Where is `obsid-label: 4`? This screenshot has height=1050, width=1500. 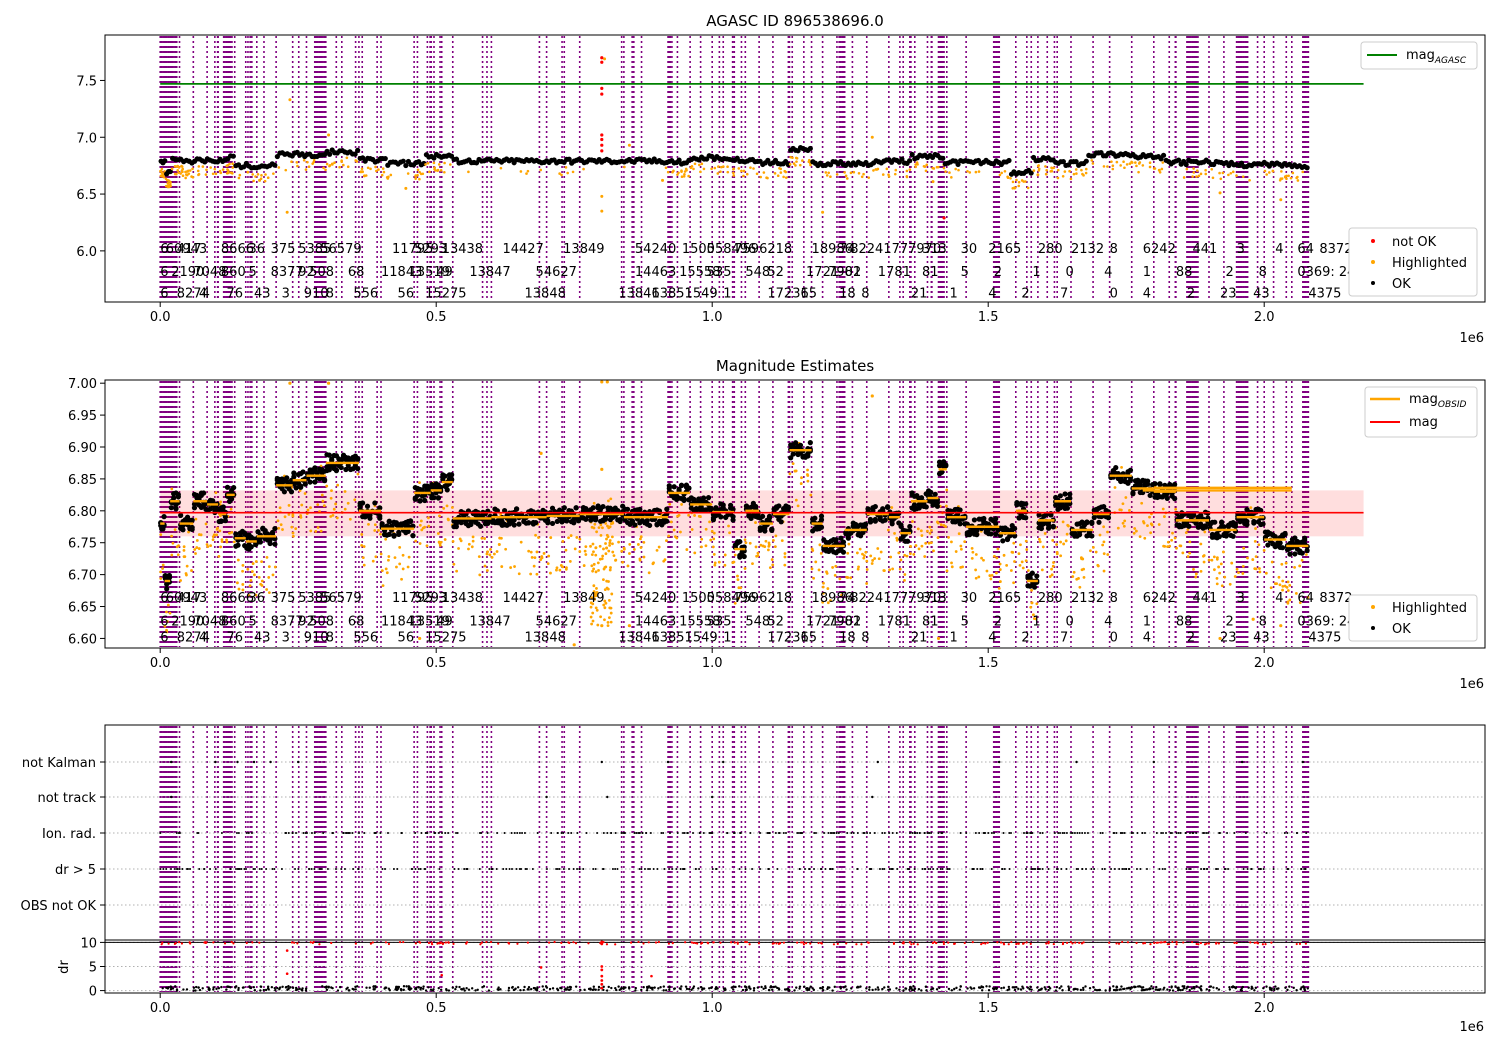
obsid-label: 4 is located at coordinates (1279, 598).